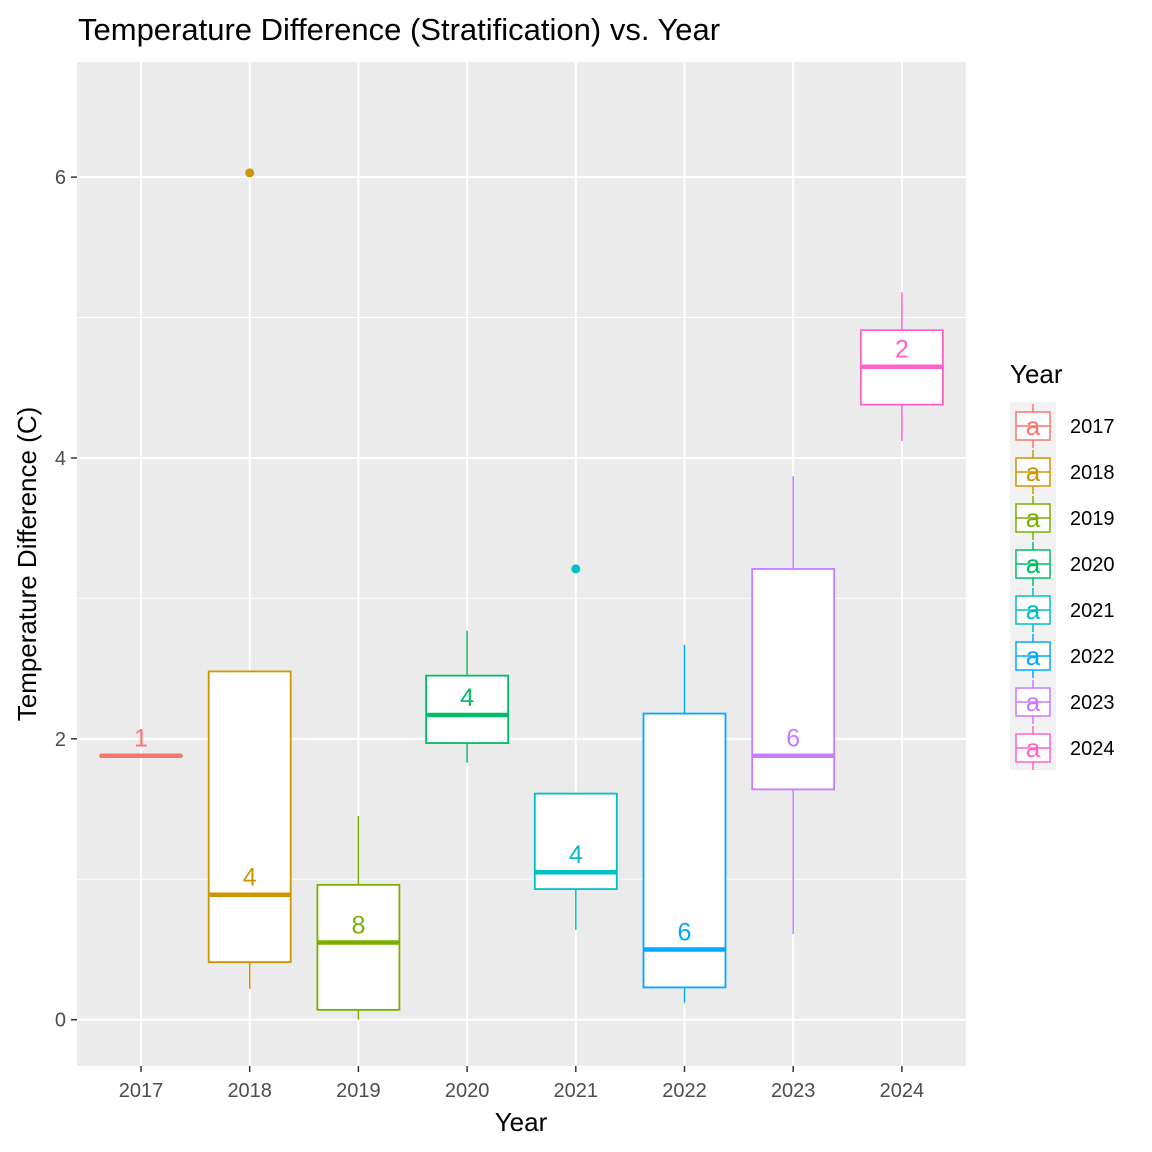  What do you see at coordinates (141, 739) in the screenshot?
I see `count-label: 1` at bounding box center [141, 739].